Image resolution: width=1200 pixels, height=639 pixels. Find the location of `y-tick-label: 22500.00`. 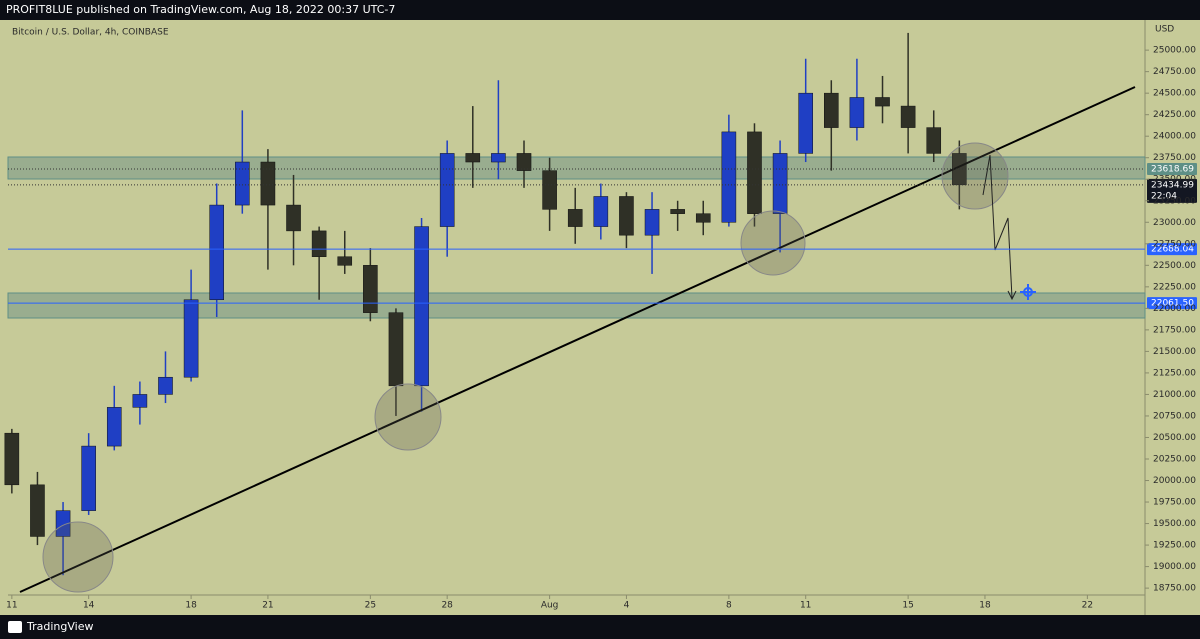

y-tick-label: 22500.00 is located at coordinates (1174, 266).